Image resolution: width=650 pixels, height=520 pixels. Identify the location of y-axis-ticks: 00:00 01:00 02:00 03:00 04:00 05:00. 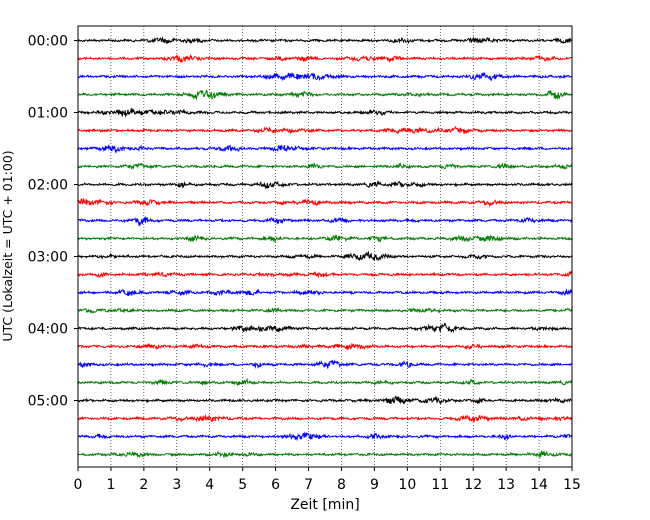
(53, 222).